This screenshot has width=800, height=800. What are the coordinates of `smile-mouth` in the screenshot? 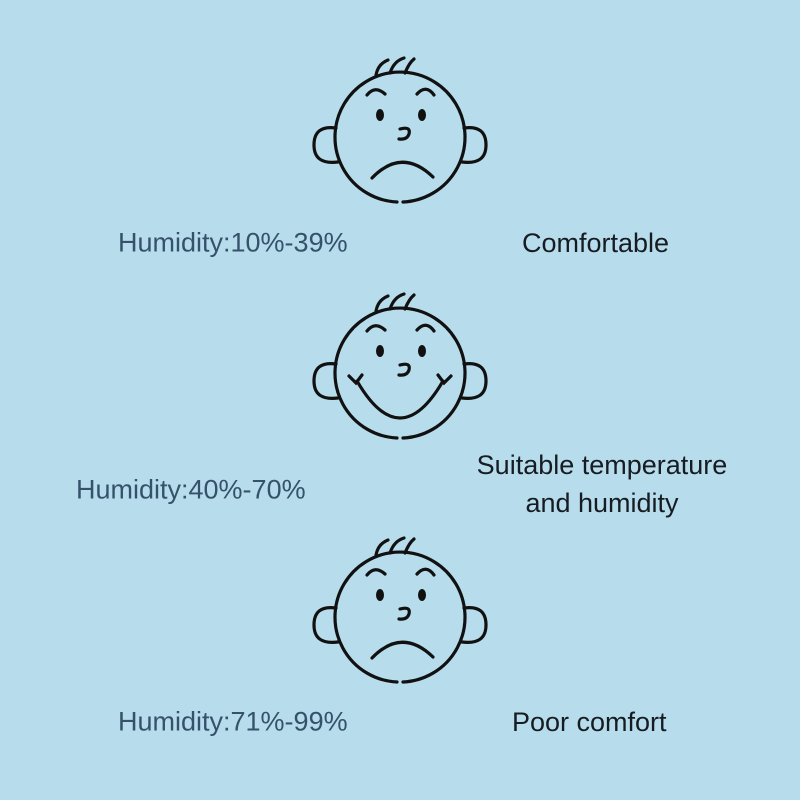 It's located at (400, 399).